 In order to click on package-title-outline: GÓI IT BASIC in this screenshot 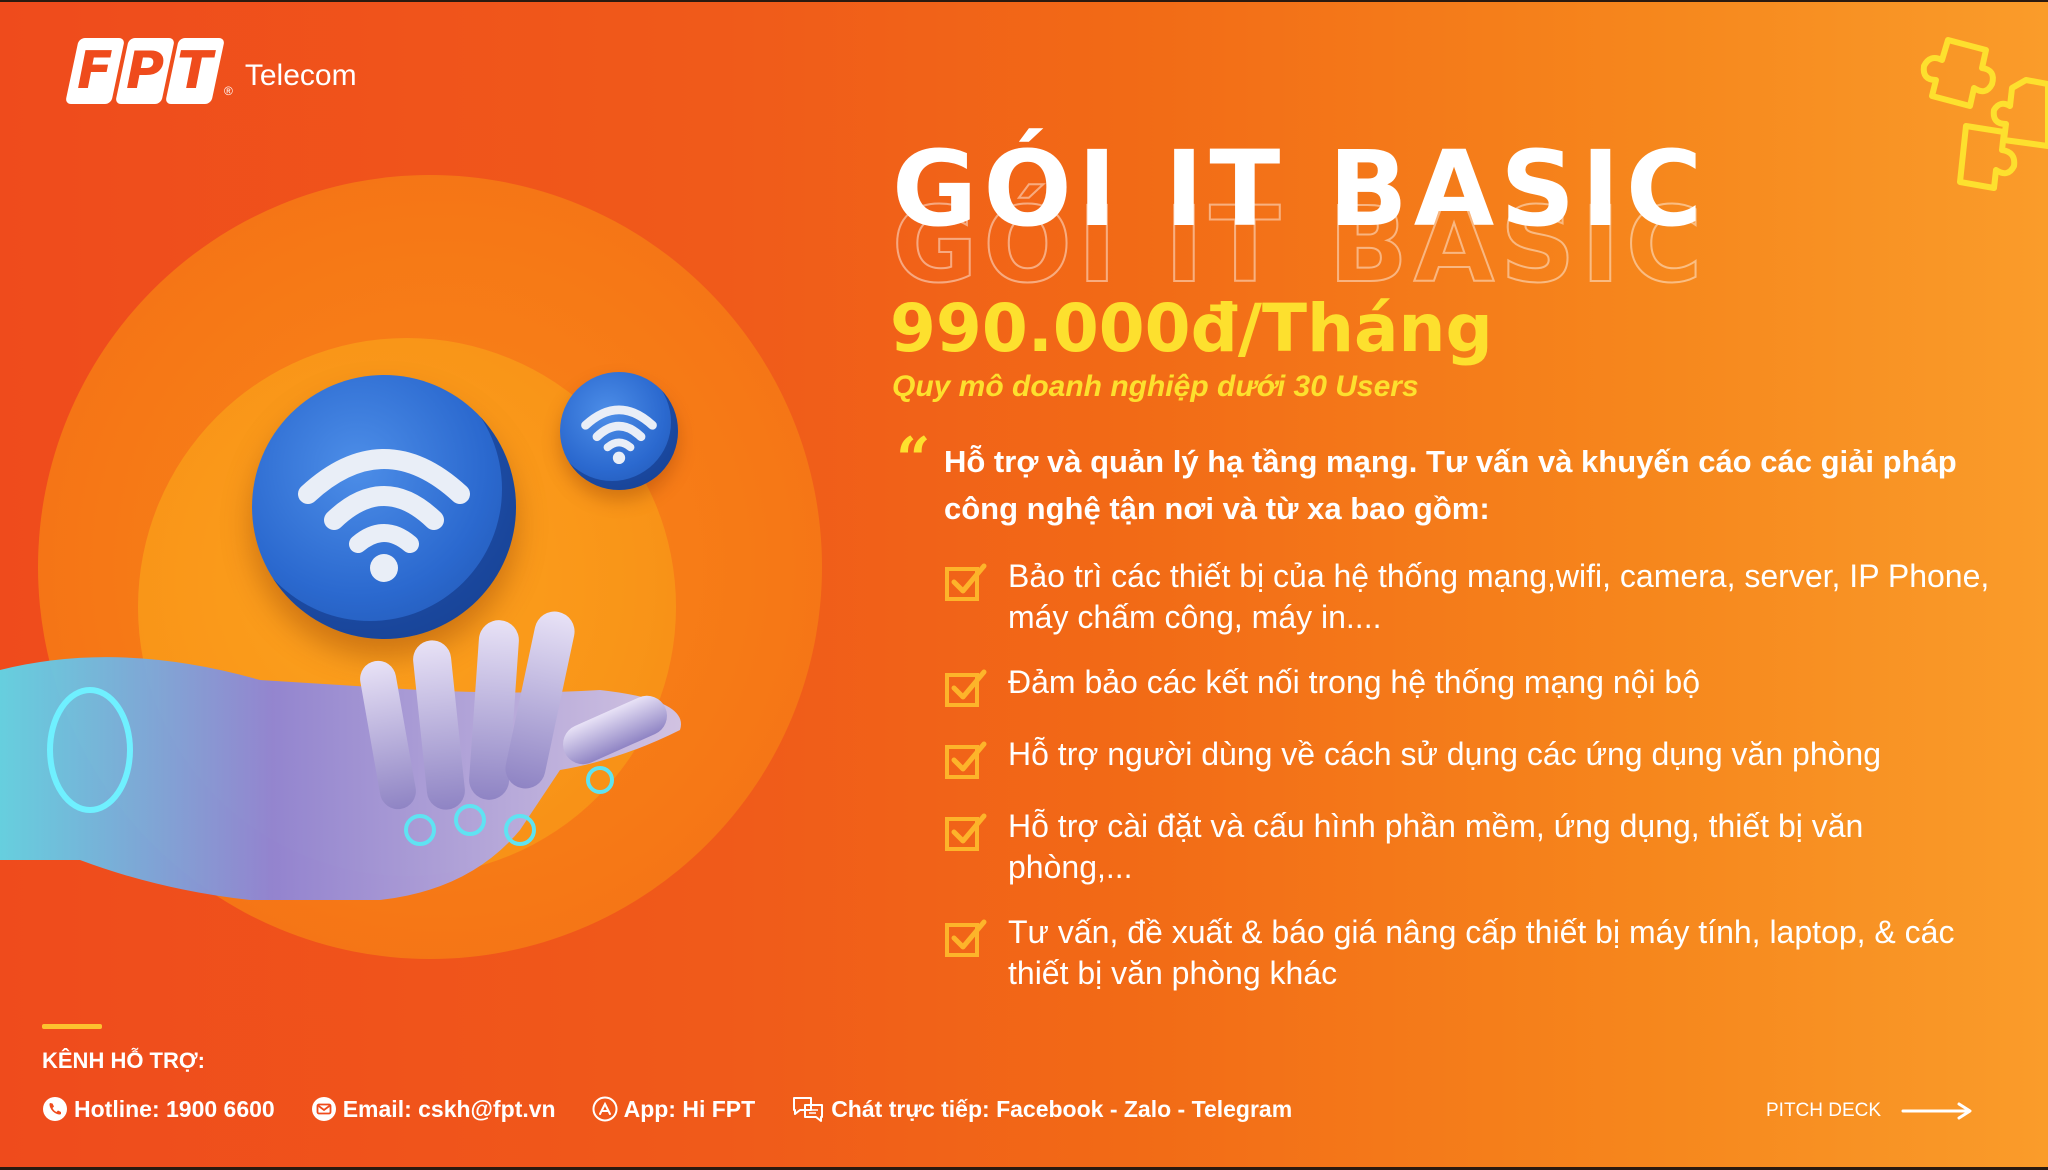, I will do `click(1300, 245)`.